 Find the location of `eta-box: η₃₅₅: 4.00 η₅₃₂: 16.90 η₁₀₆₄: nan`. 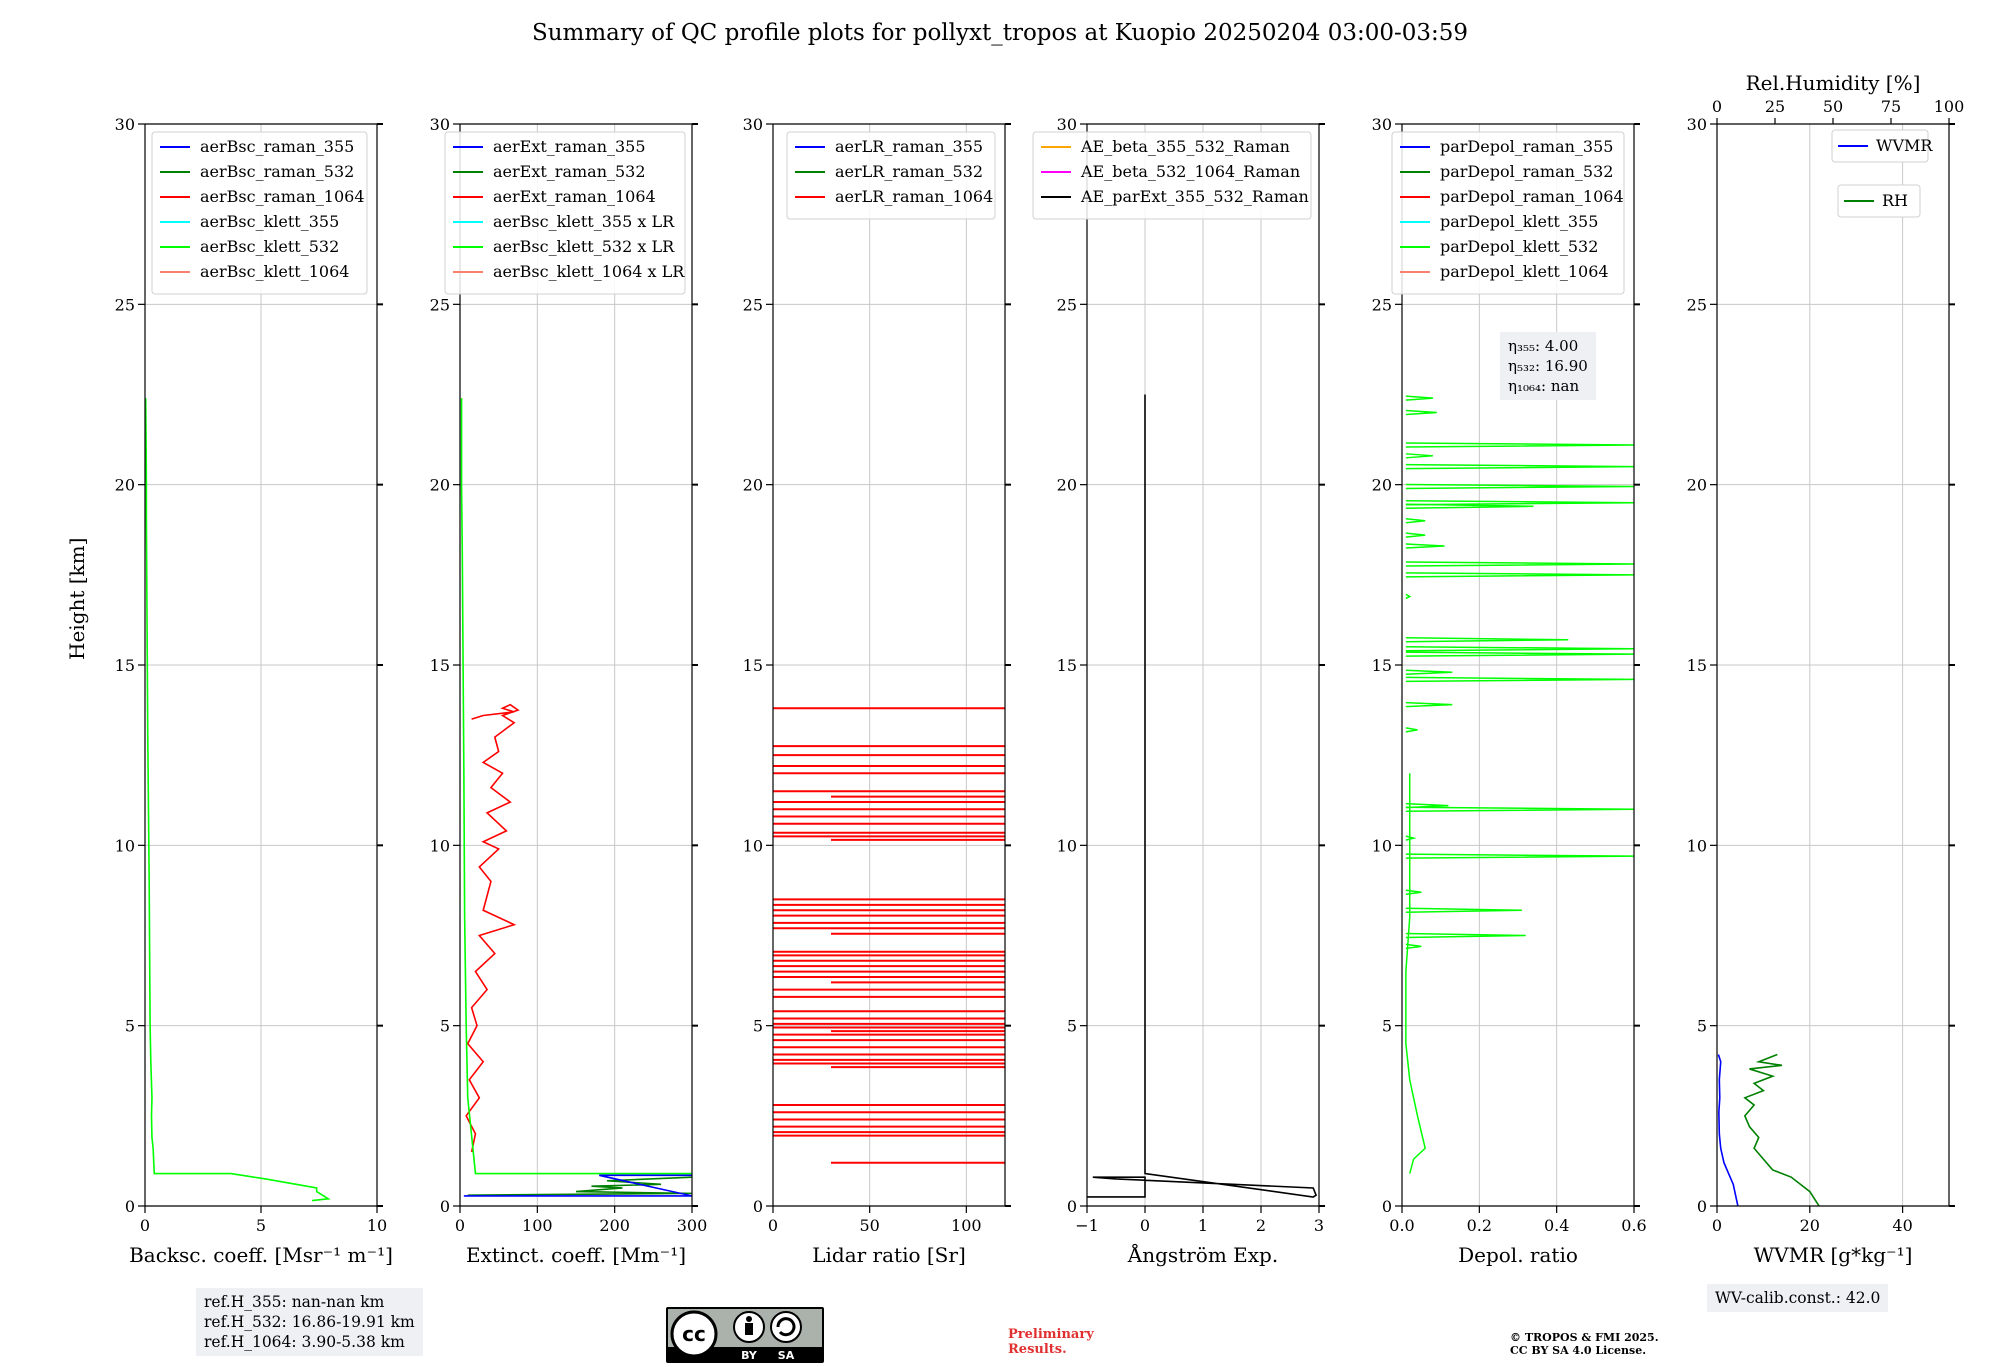

eta-box: η₃₅₅: 4.00 η₅₃₂: 16.90 η₁₀₆₄: nan is located at coordinates (1548, 366).